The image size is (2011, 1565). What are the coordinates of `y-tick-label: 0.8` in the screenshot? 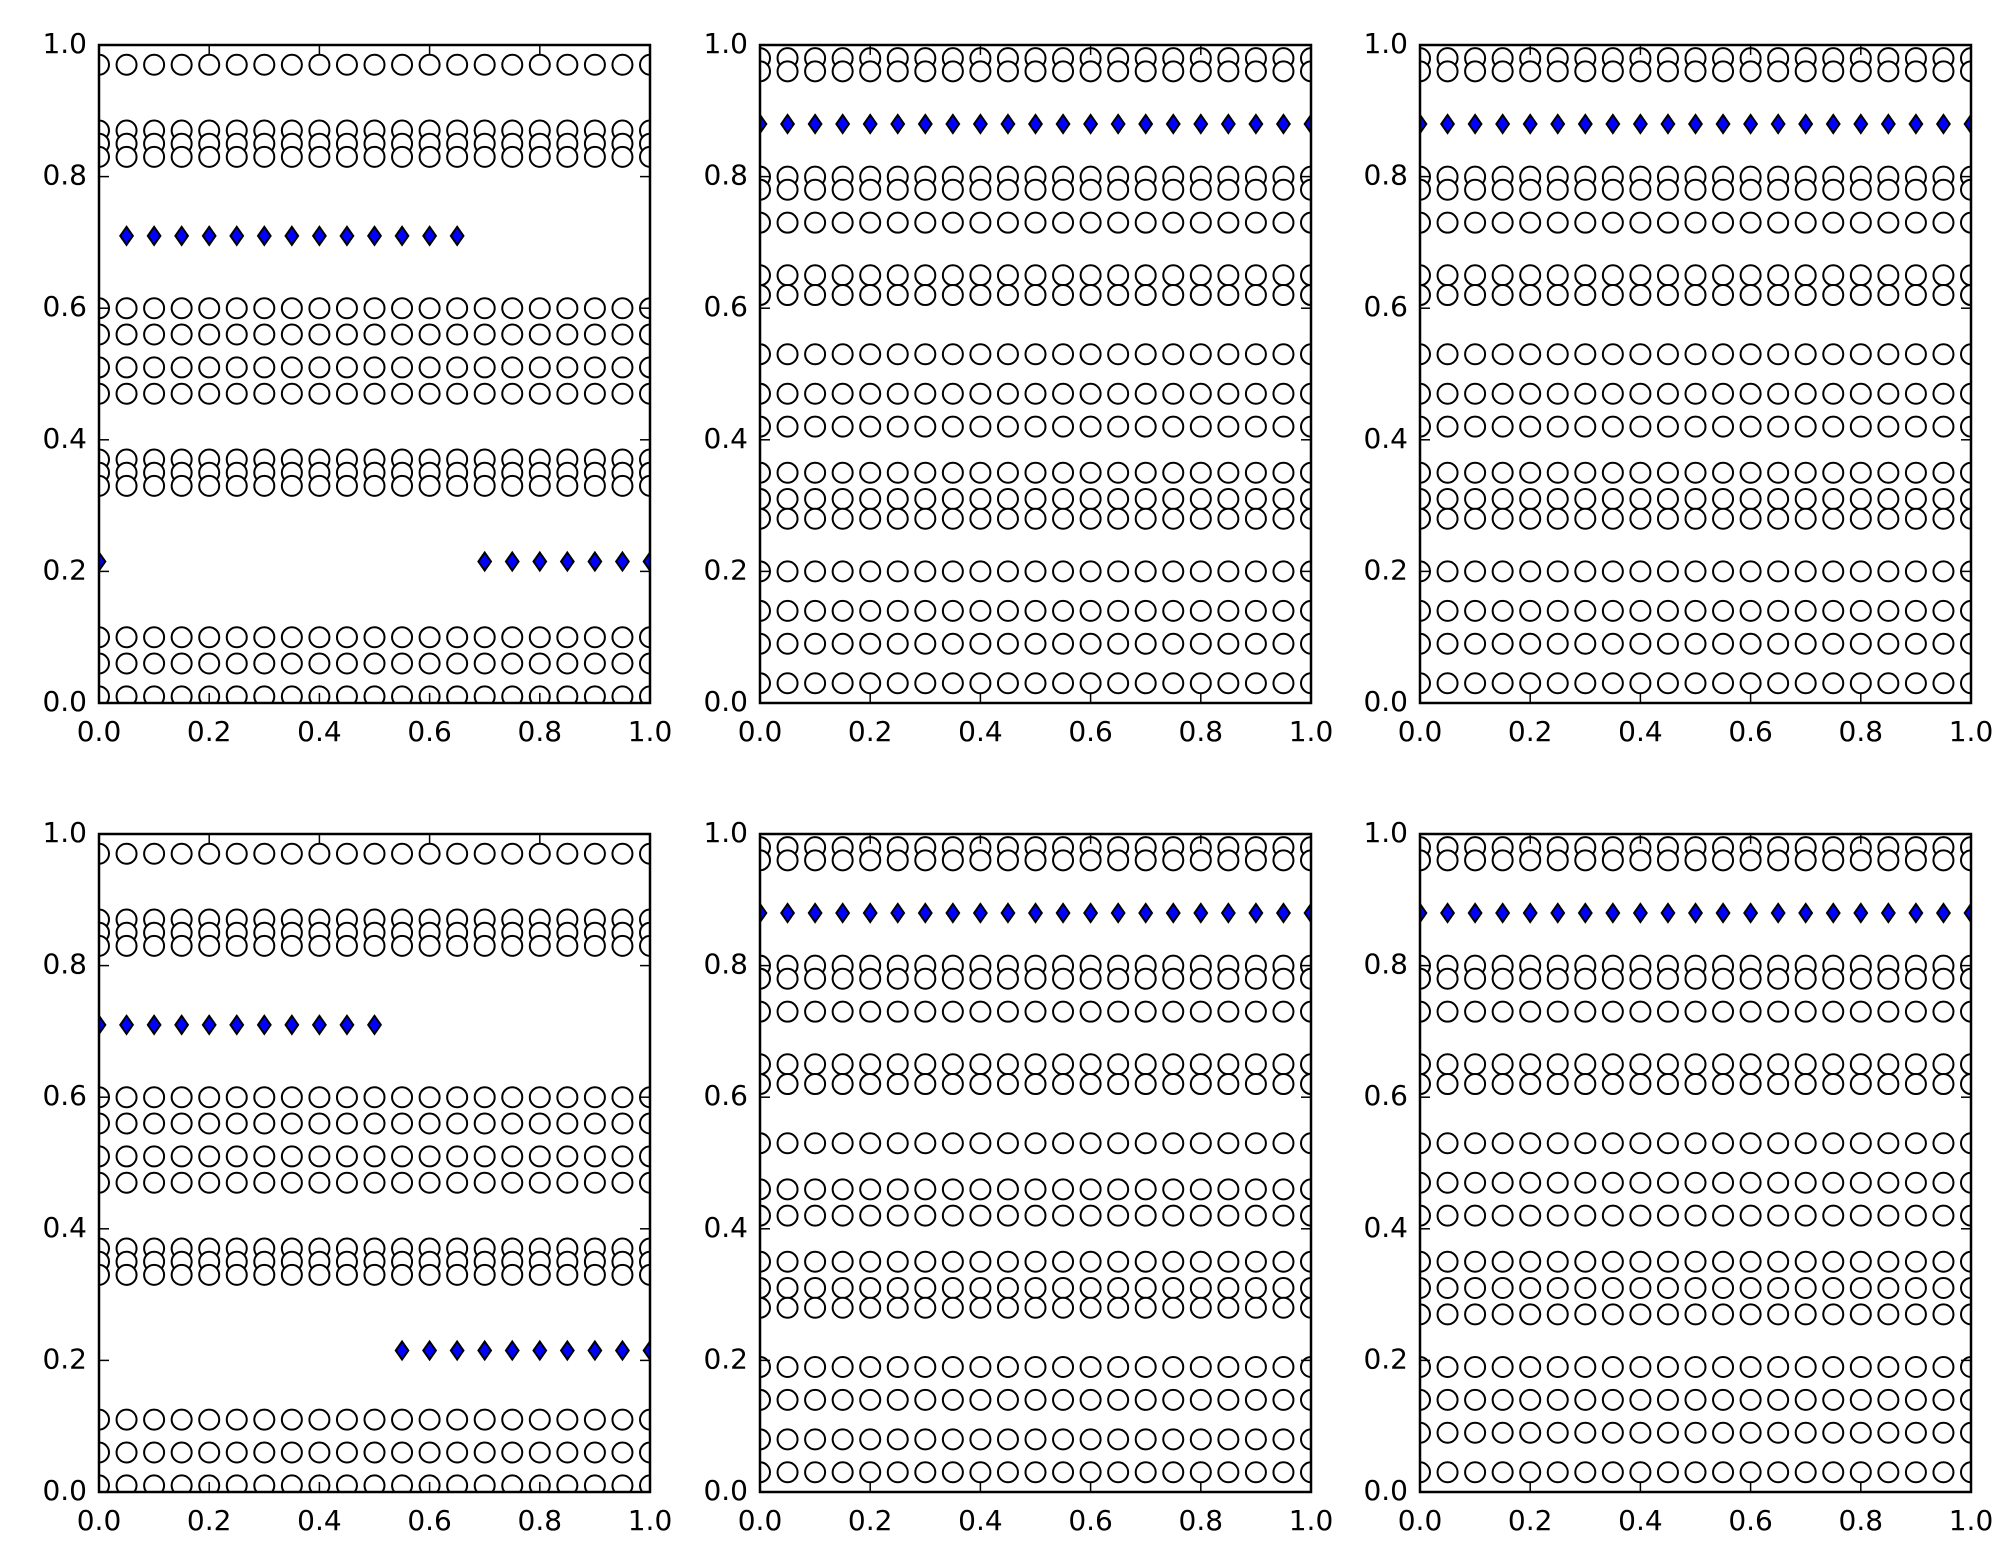 It's located at (64, 964).